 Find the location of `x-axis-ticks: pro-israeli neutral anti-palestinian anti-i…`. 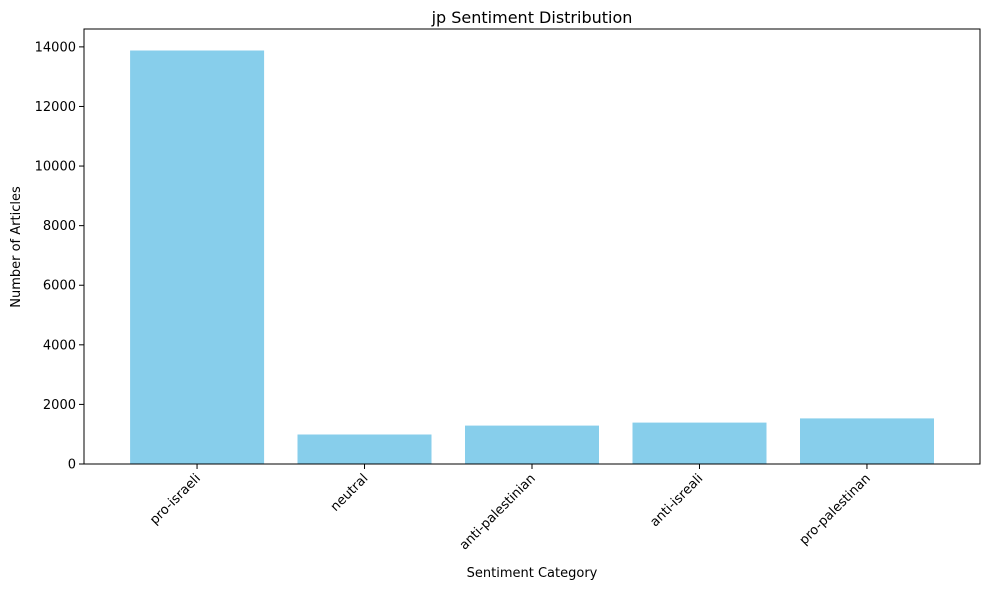

x-axis-ticks: pro-israeli neutral anti-palestinian anti-i… is located at coordinates (510, 508).